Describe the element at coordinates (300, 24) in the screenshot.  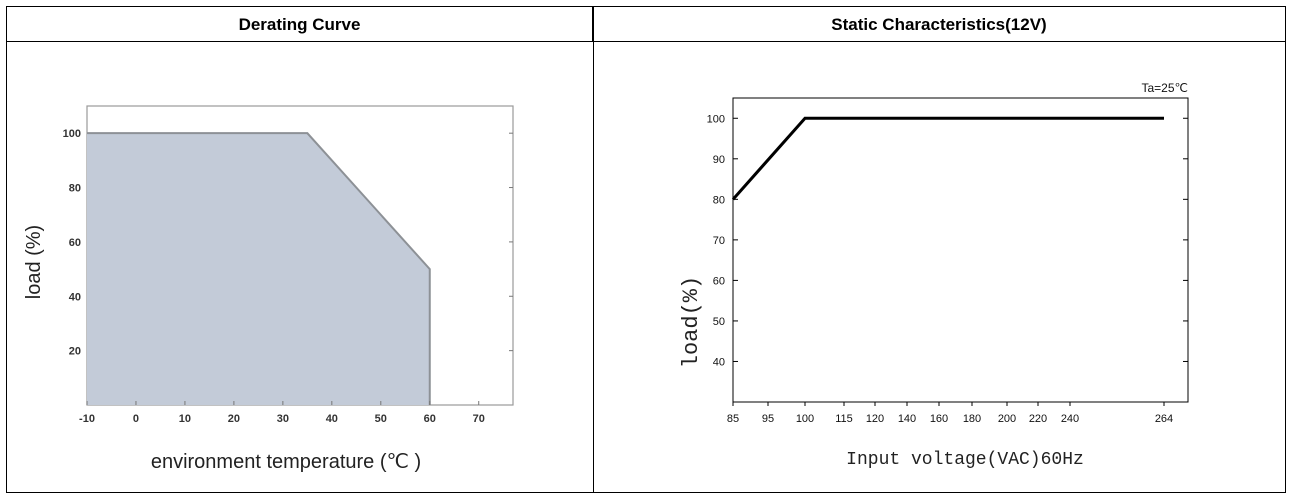
I see `derating-curve-header: Derating Curve` at that location.